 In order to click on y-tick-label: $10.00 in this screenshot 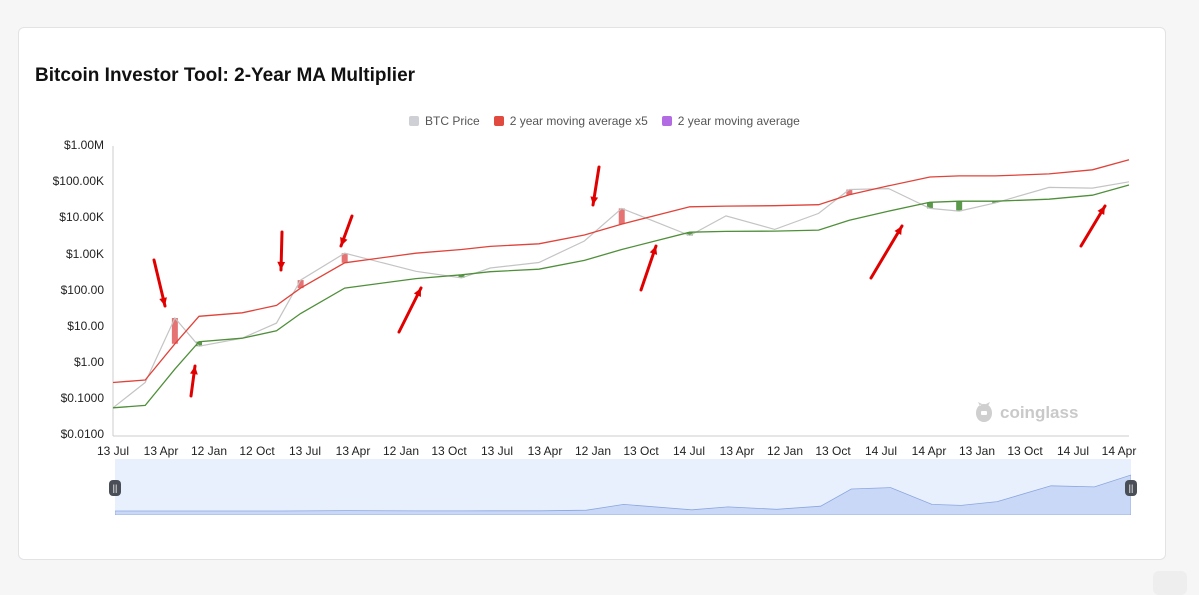, I will do `click(85, 326)`.